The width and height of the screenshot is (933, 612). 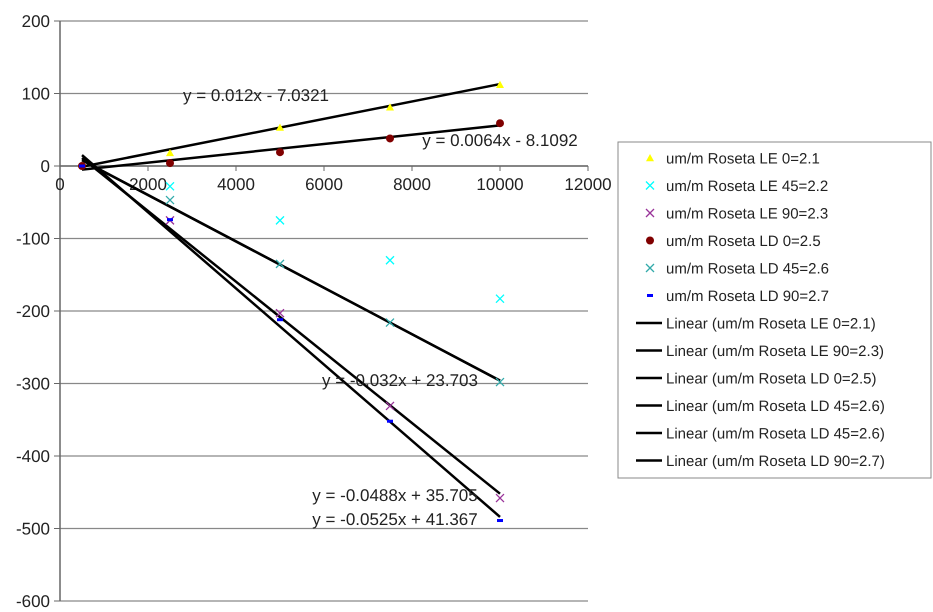 I want to click on annotation: y = 0.0064x - 8.1092, so click(x=500, y=140).